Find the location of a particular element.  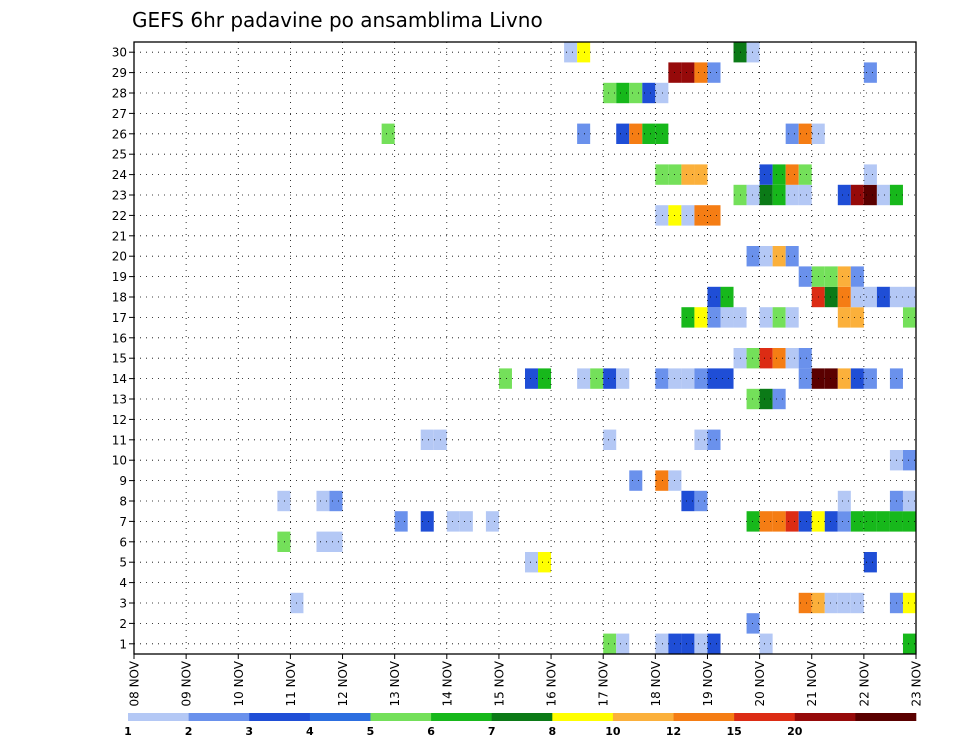

y-tick-label: 7 is located at coordinates (123, 522).